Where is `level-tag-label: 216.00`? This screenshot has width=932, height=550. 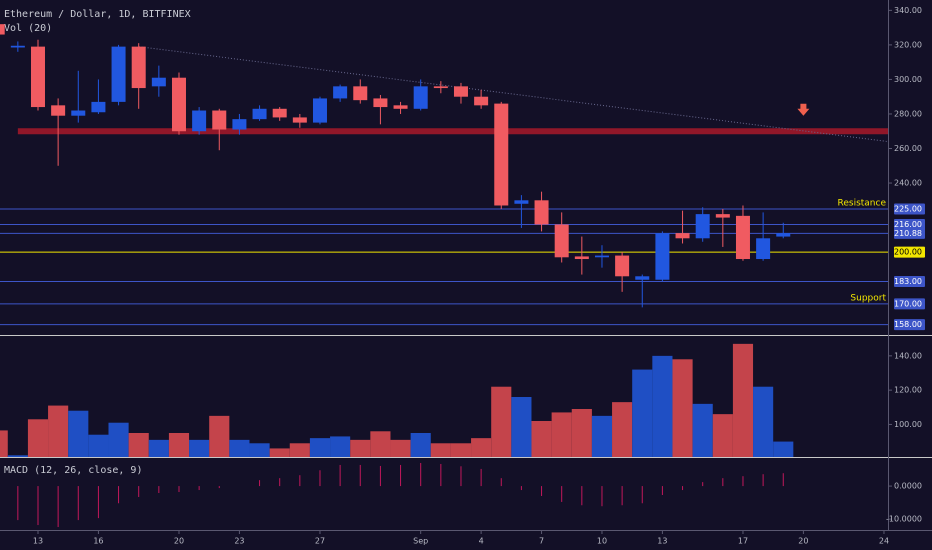 level-tag-label: 216.00 is located at coordinates (908, 224).